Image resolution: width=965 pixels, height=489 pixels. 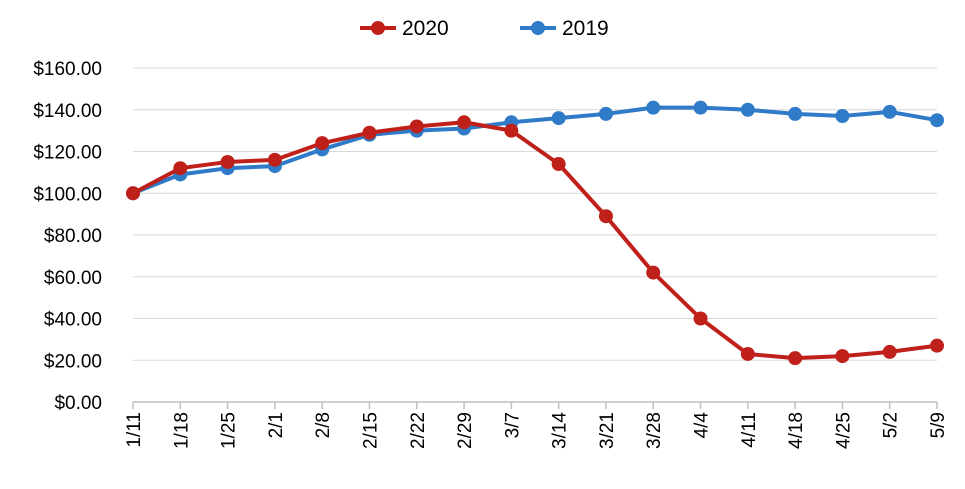 What do you see at coordinates (465, 430) in the screenshot?
I see `x-tick-label: 2/29` at bounding box center [465, 430].